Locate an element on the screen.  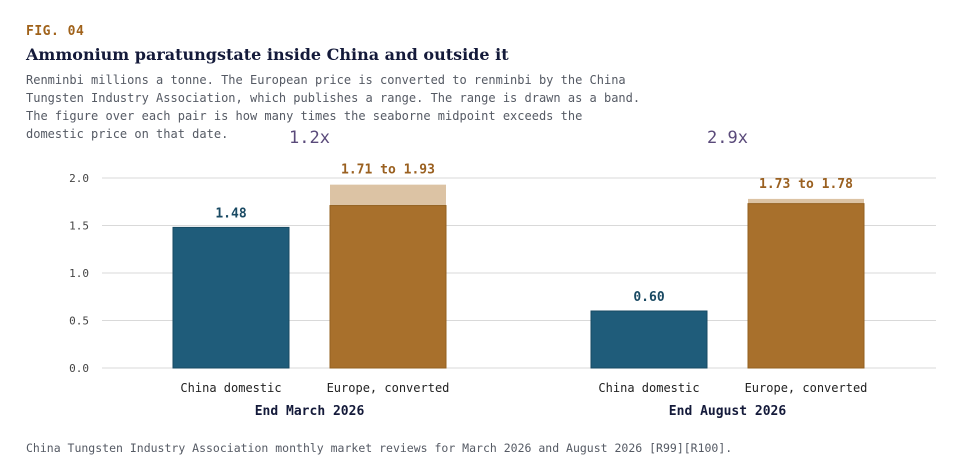
bar-value-label: 1.73 to 1.78 is located at coordinates (806, 184).